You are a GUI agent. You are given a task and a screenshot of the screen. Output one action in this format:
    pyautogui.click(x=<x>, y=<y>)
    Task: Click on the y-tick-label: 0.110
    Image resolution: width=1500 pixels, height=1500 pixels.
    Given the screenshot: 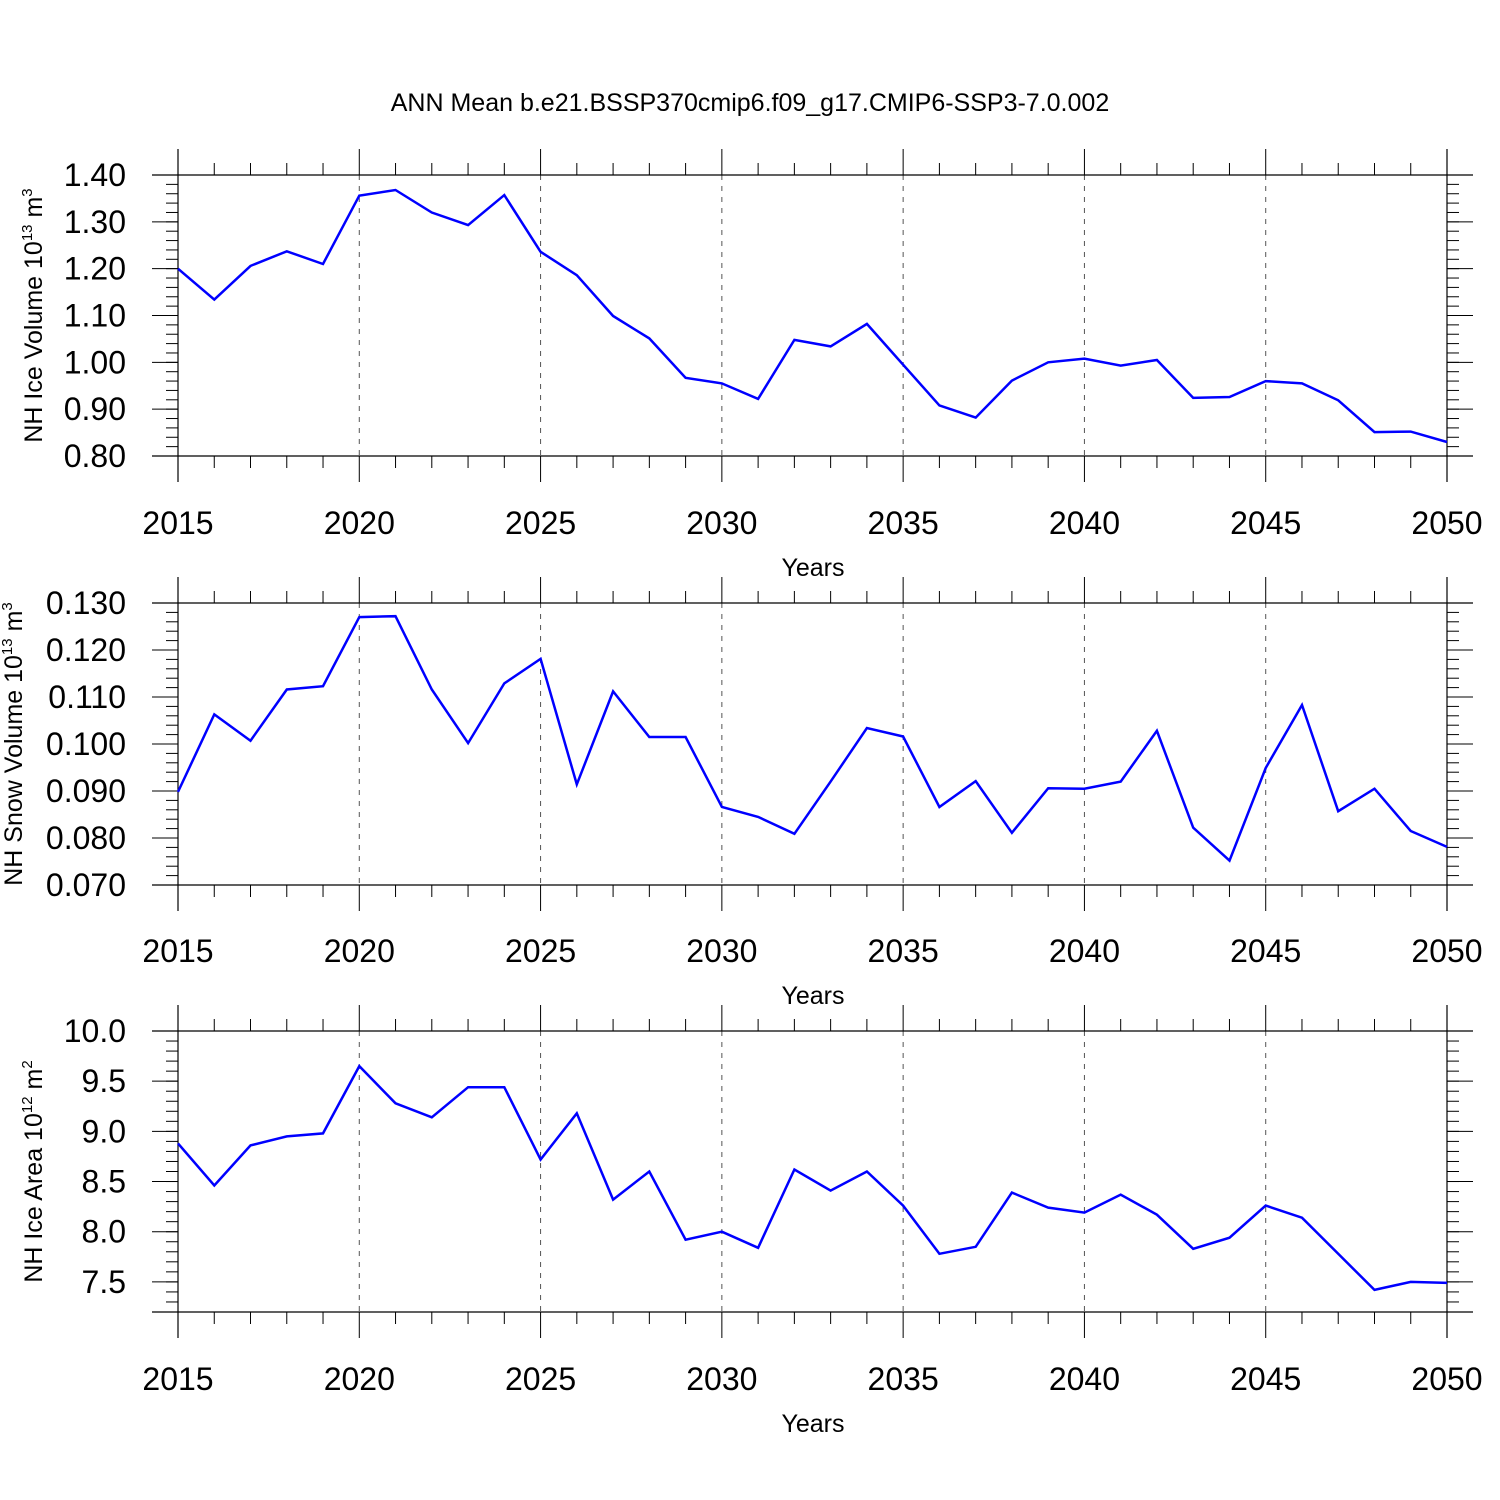 What is the action you would take?
    pyautogui.click(x=87, y=697)
    